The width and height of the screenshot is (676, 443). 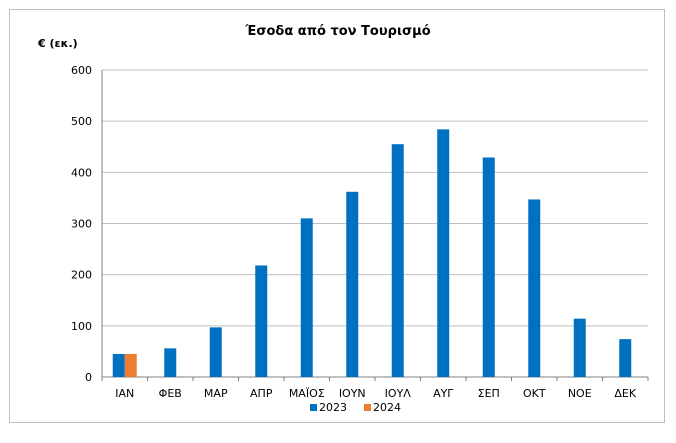 I want to click on x-tick-label: ΝΟΕ, so click(x=580, y=393).